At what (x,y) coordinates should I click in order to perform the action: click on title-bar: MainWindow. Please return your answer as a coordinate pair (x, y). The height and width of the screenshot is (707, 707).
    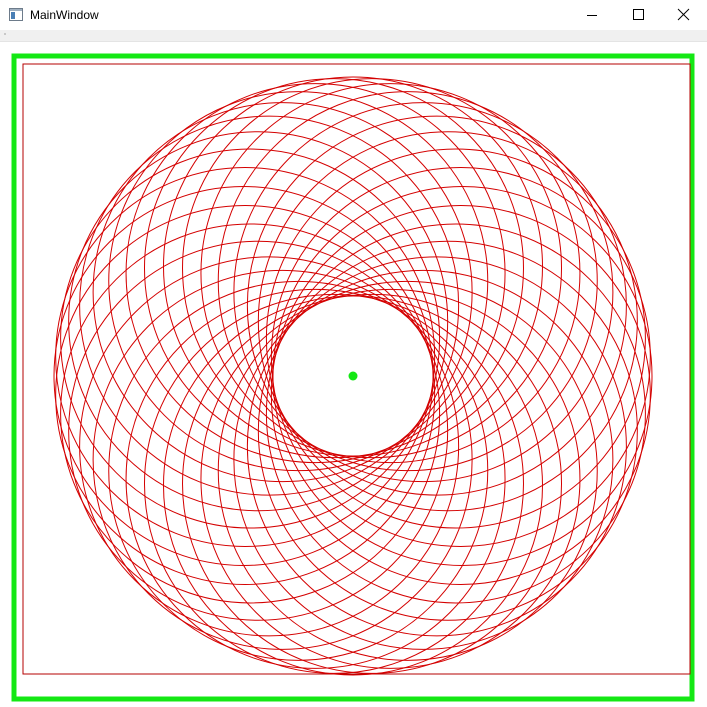
    Looking at the image, I should click on (353, 15).